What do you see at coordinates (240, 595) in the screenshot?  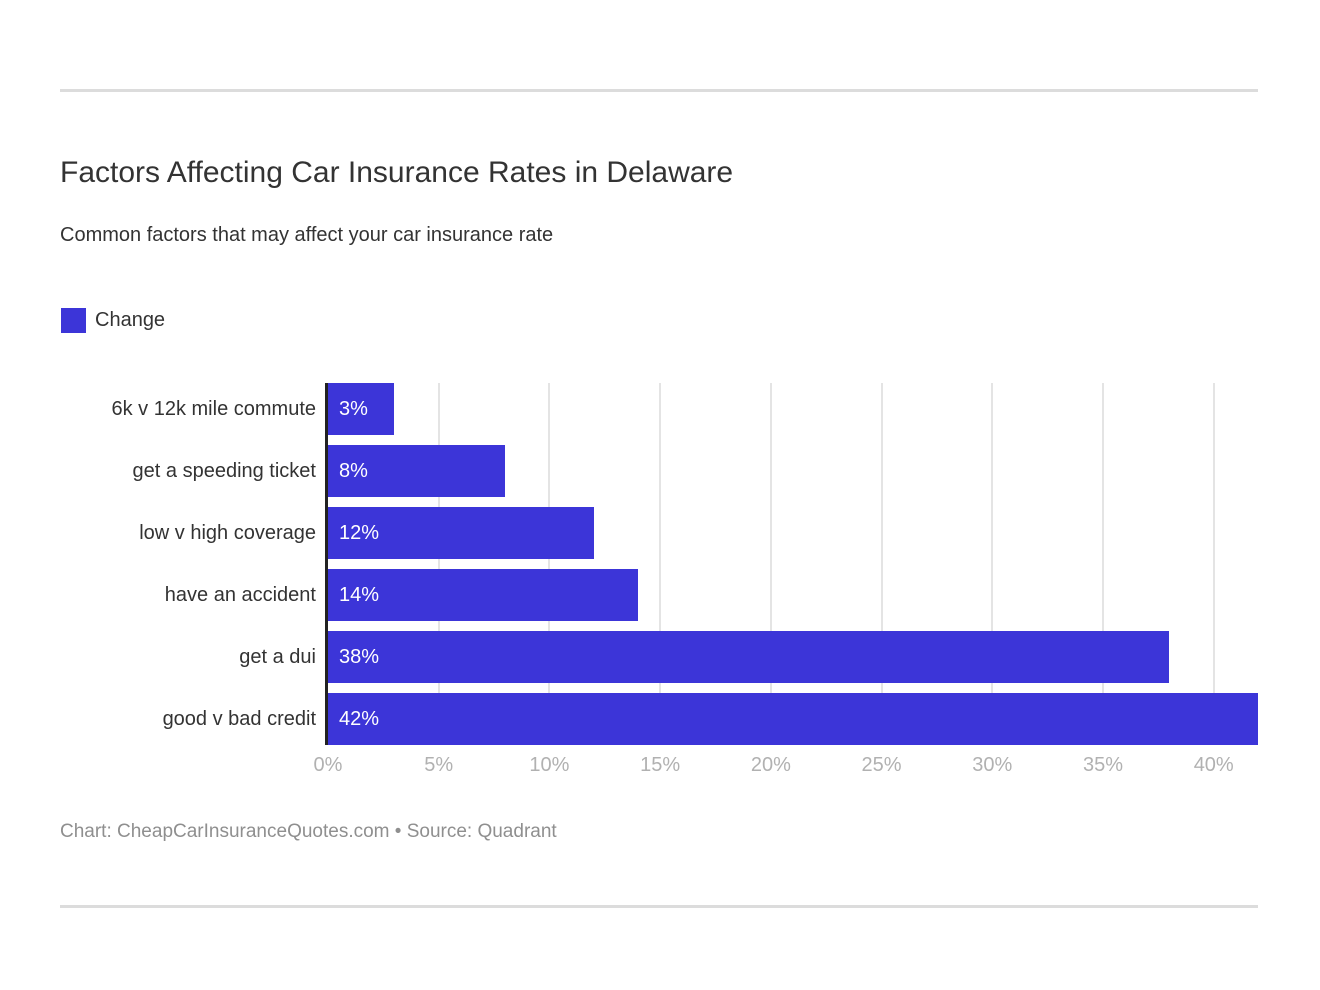 I see `category-label: have an accident` at bounding box center [240, 595].